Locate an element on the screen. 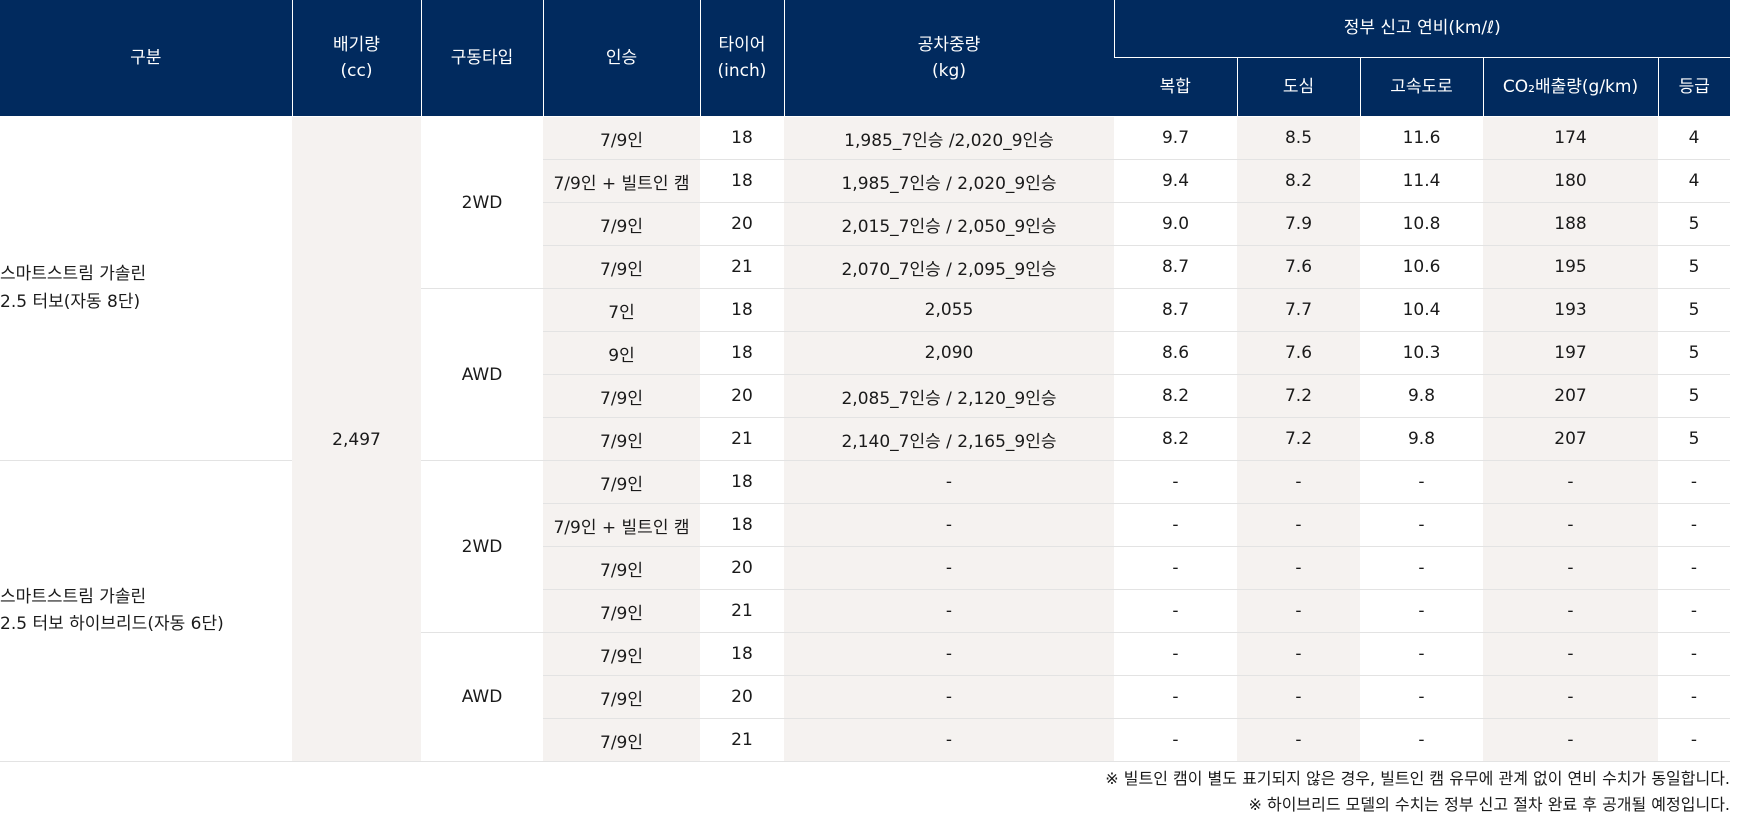  cell-combined: 9.0 is located at coordinates (1175, 224).